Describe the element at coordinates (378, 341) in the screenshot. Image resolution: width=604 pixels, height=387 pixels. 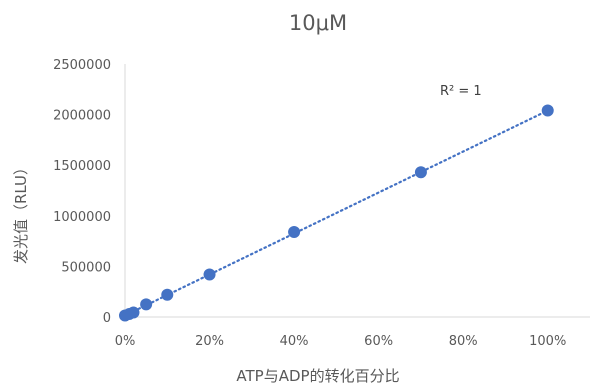
I see `x-tick-label: 60%` at that location.